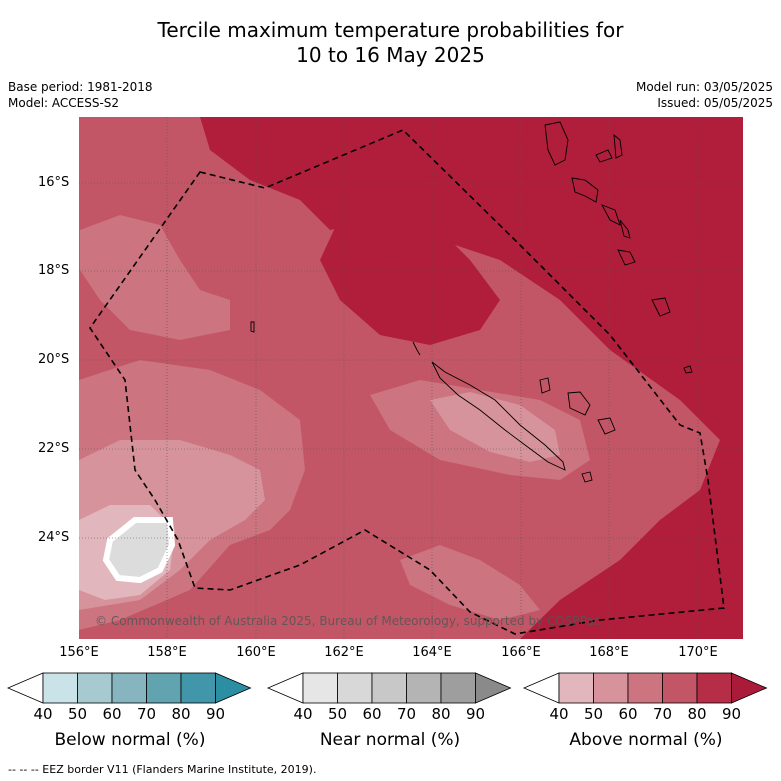  What do you see at coordinates (54, 270) in the screenshot?
I see `lat-label-18s: 18°S` at bounding box center [54, 270].